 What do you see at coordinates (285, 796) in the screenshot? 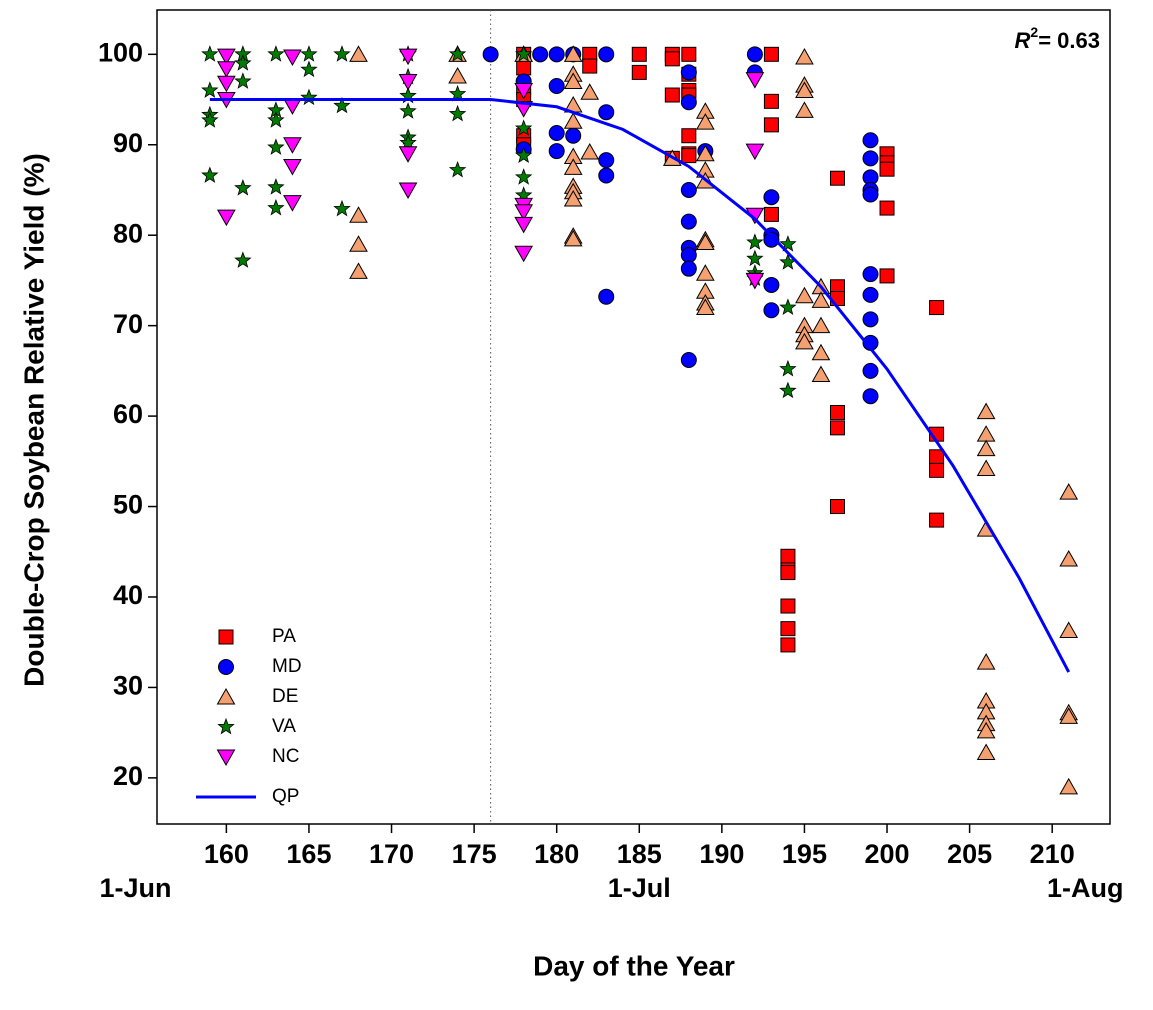
I see `legend-label: QP` at bounding box center [285, 796].